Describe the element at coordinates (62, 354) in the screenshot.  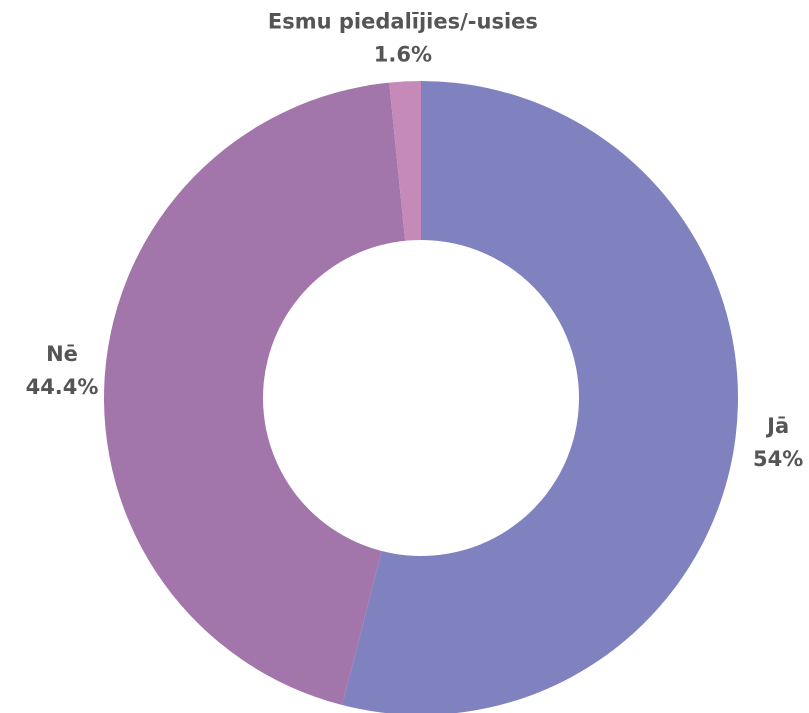
I see `slice-label: Nē` at that location.